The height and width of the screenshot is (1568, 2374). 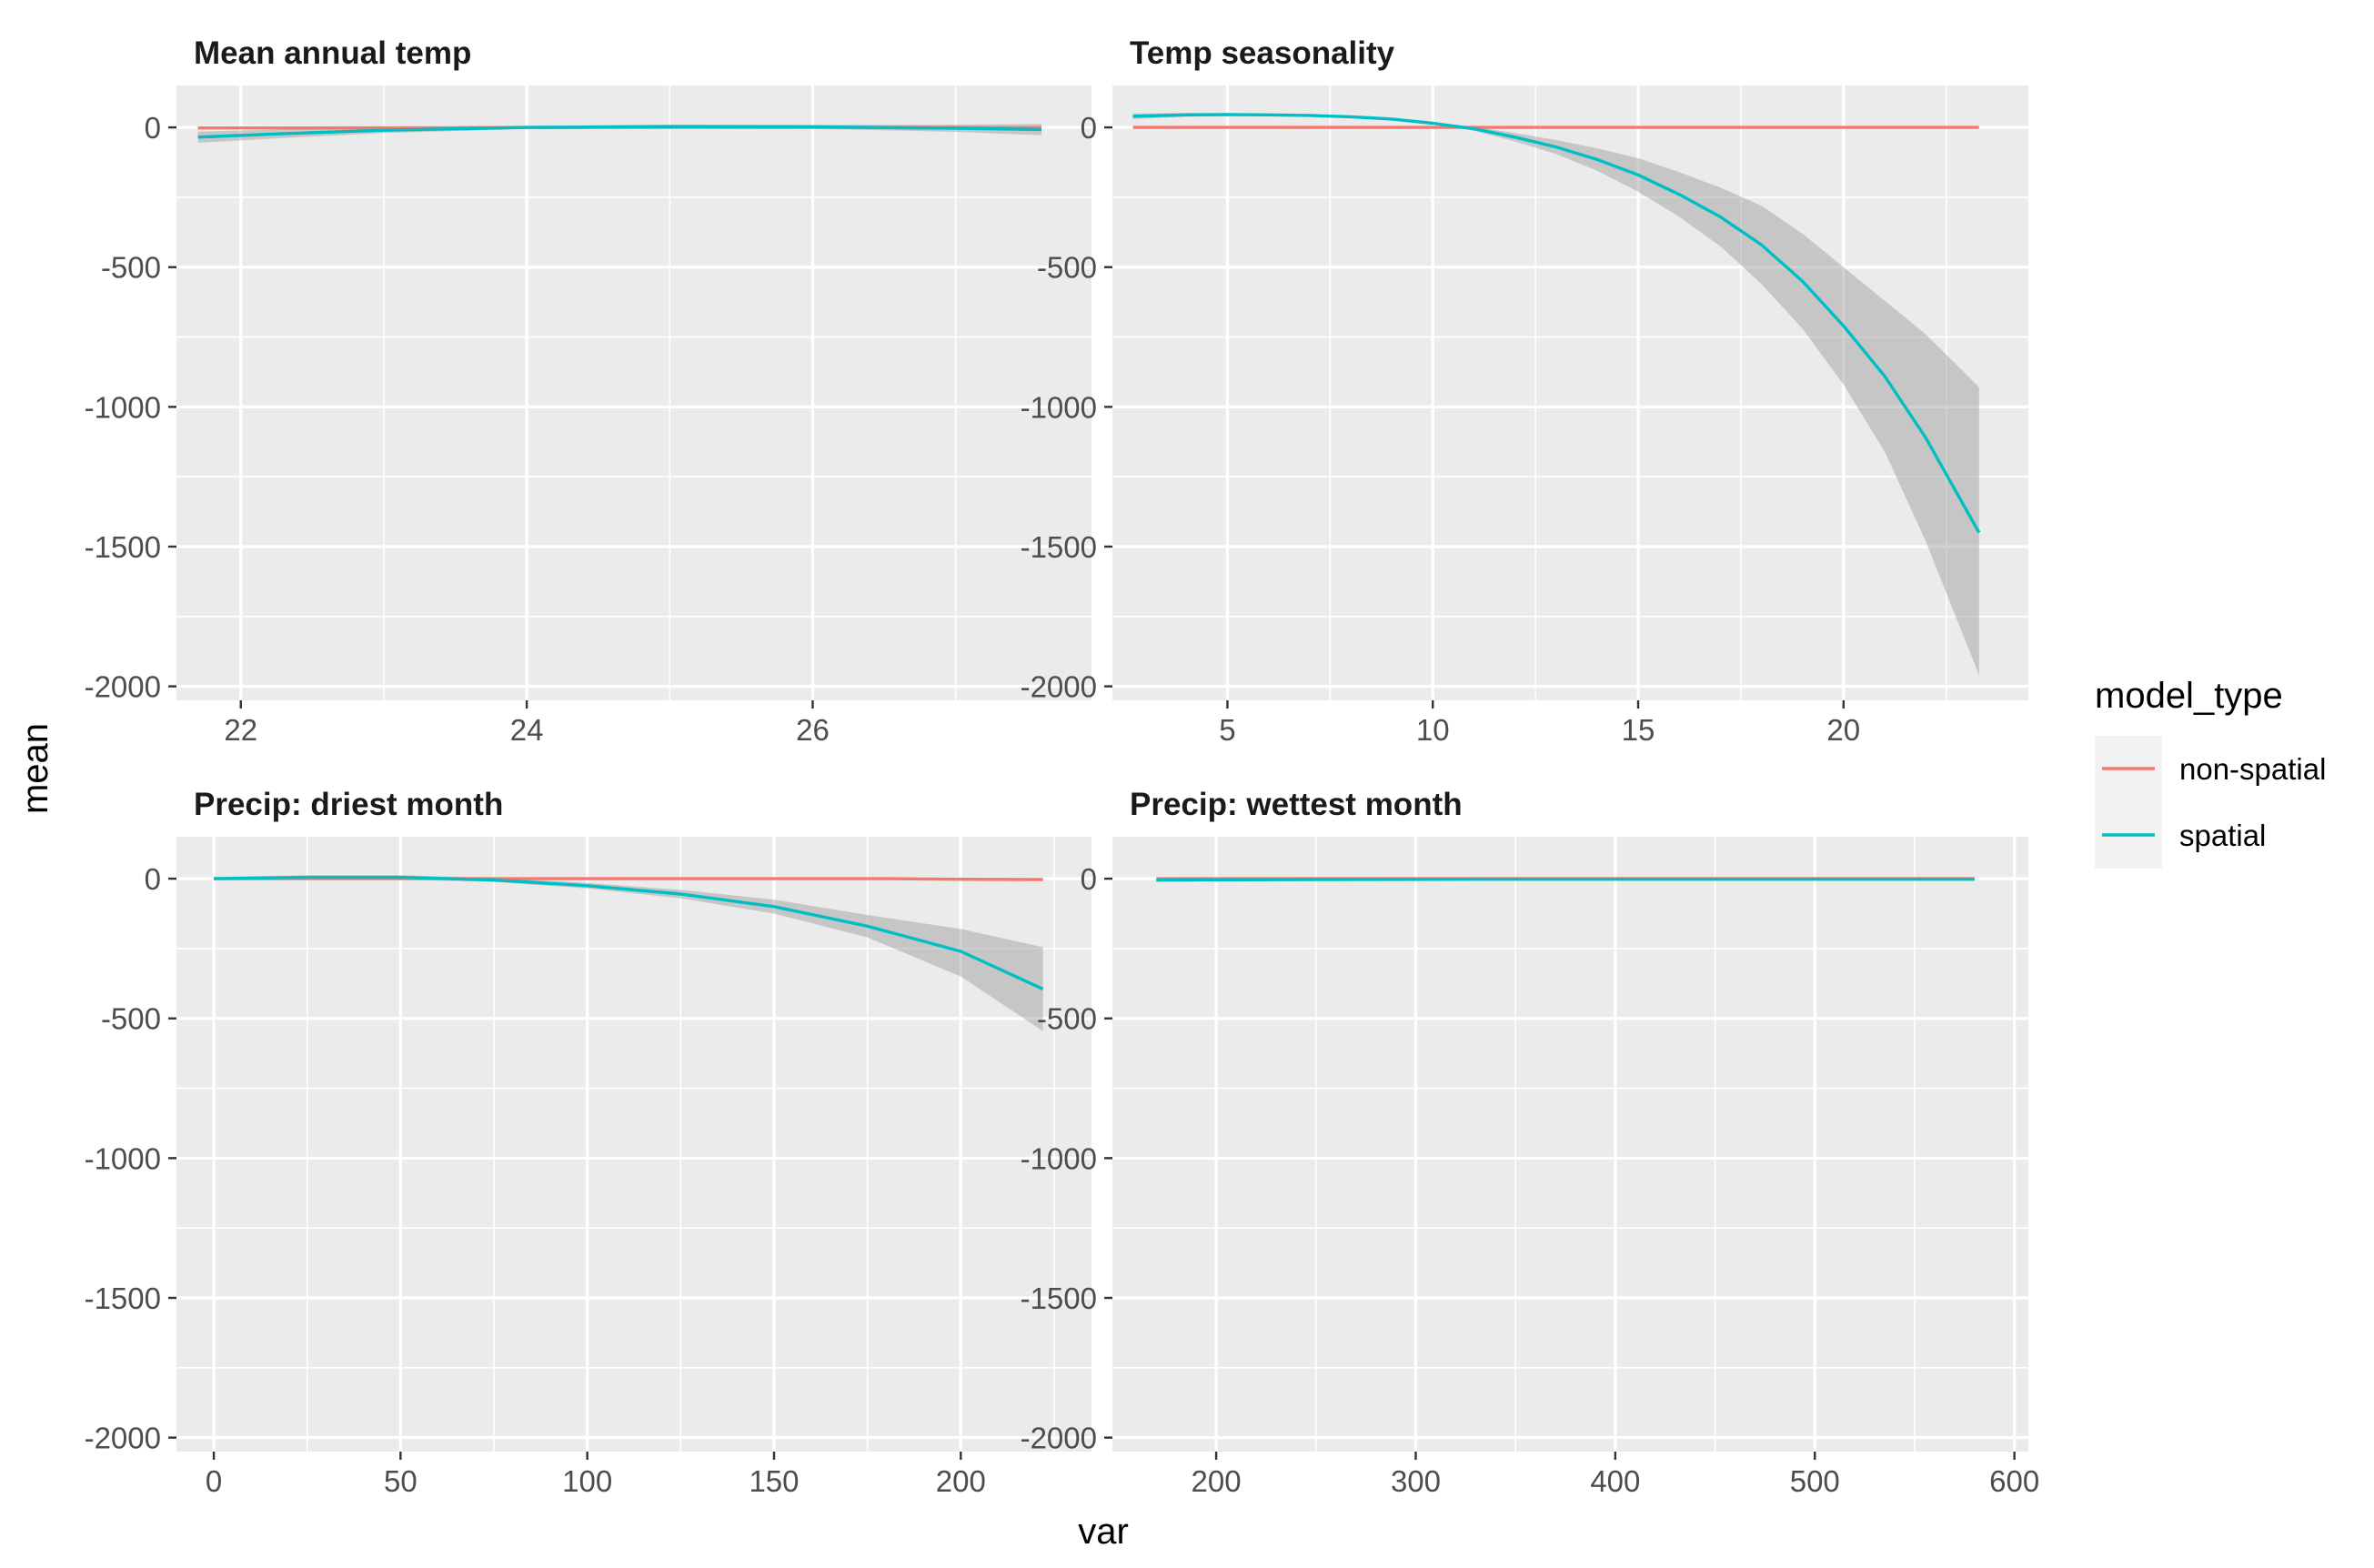 I want to click on x-tick-label: 50, so click(x=400, y=1481).